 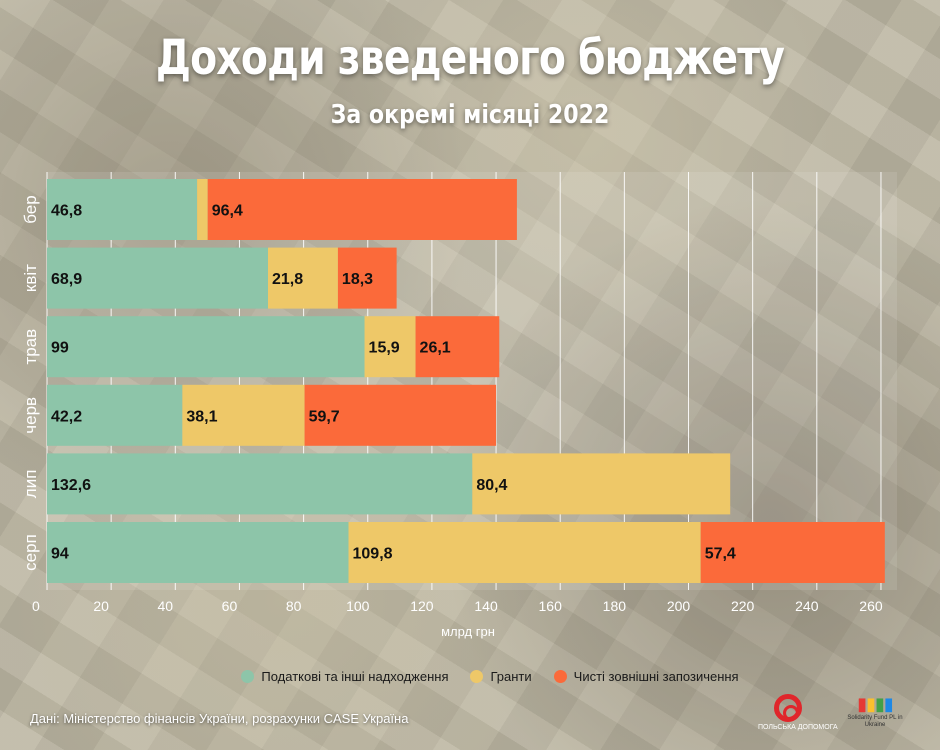 What do you see at coordinates (422, 606) in the screenshot?
I see `x-tick-label: 120` at bounding box center [422, 606].